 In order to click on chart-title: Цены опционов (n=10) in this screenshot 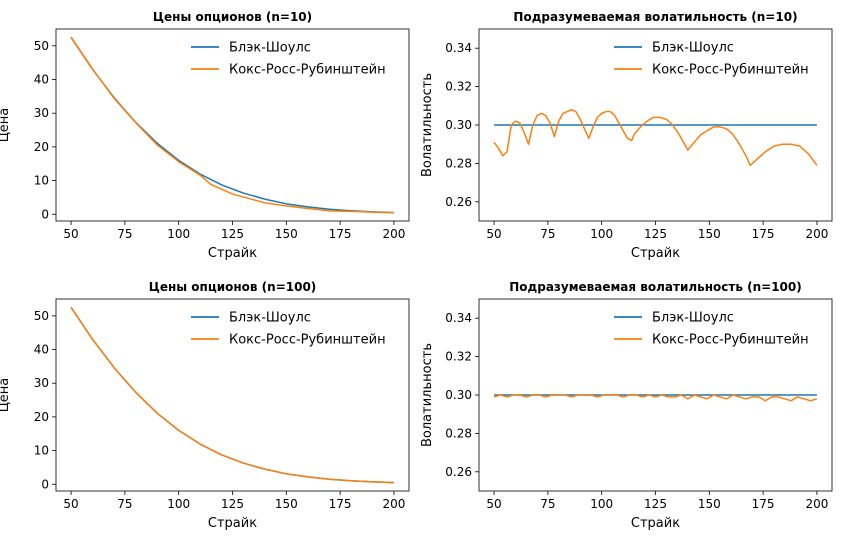, I will do `click(232, 17)`.